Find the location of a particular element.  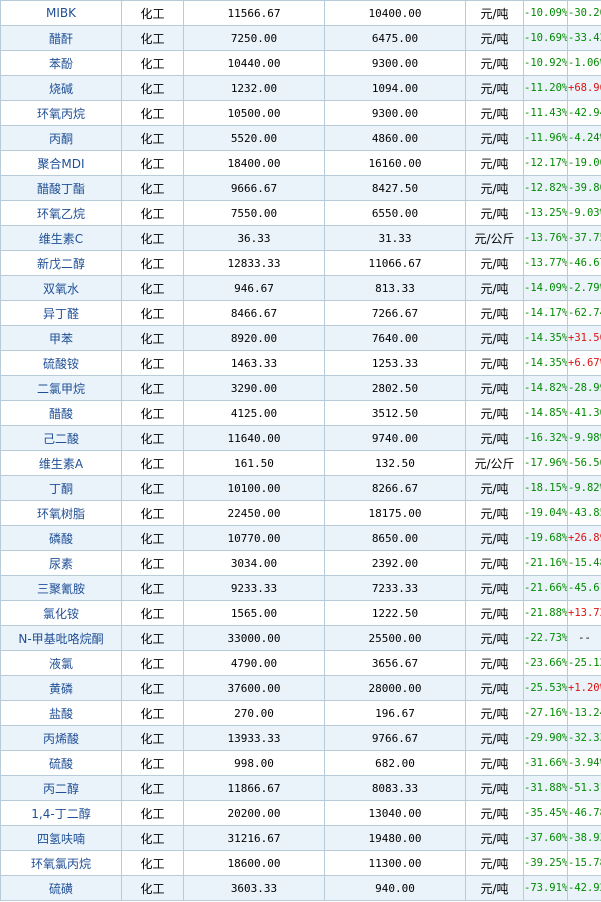

change-a-cell: -18.15% is located at coordinates (545, 488).